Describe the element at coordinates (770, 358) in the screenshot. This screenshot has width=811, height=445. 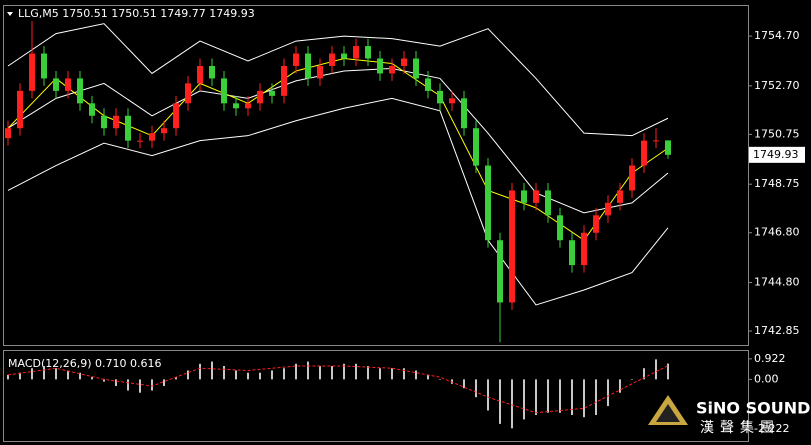
I see `y-tick-label: 0.922` at that location.